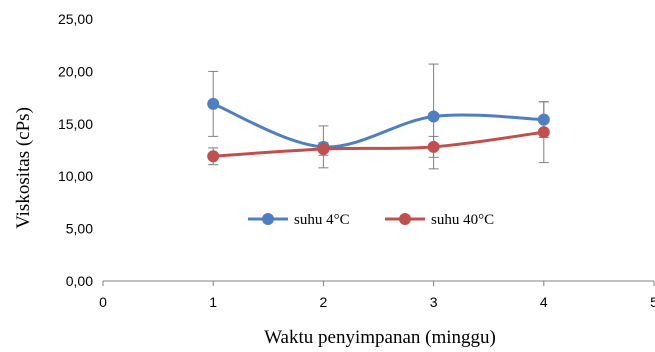 The width and height of the screenshot is (655, 352). Describe the element at coordinates (652, 302) in the screenshot. I see `x-tick-label: 5` at that location.